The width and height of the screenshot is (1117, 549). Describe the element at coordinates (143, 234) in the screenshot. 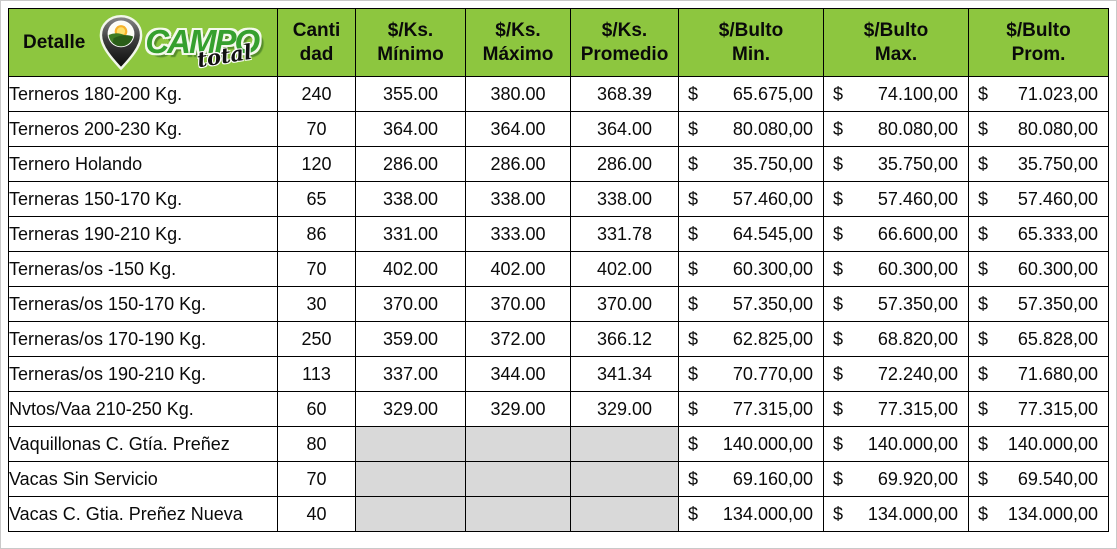

I see `detalle-cell: Terneras 190-210 Kg.` at that location.